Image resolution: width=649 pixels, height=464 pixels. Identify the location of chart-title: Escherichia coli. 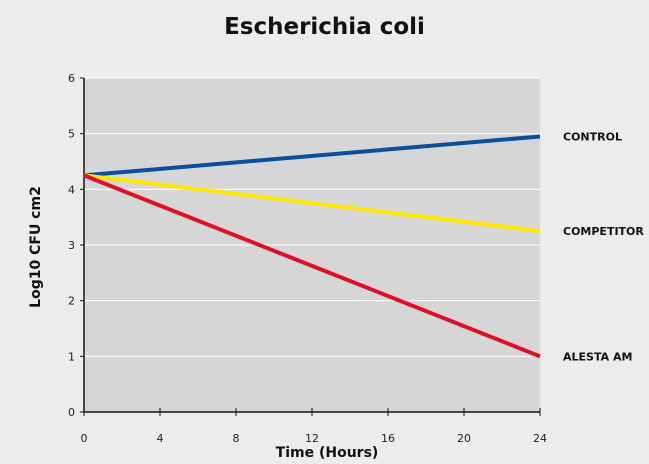
(324, 27).